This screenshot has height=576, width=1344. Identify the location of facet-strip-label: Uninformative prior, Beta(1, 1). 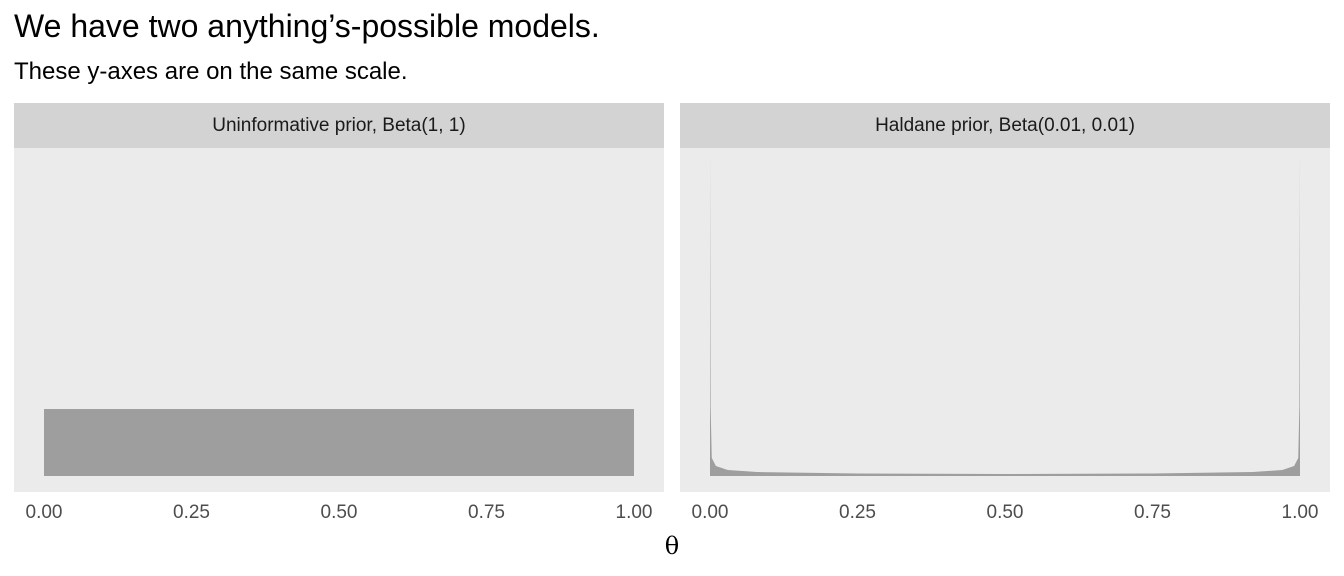
(339, 125).